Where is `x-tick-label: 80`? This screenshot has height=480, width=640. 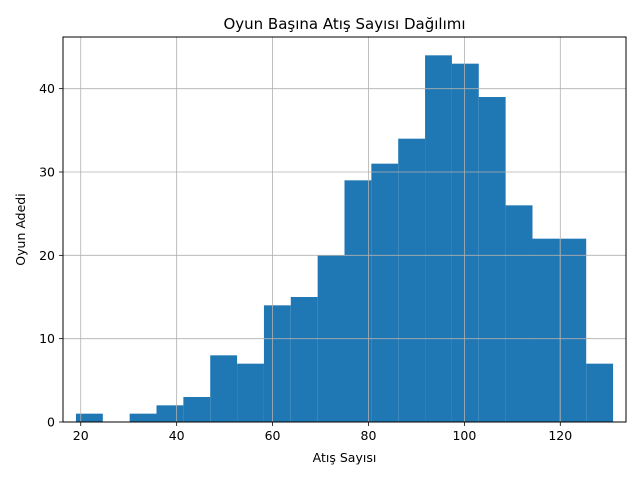
x-tick-label: 80 is located at coordinates (369, 435).